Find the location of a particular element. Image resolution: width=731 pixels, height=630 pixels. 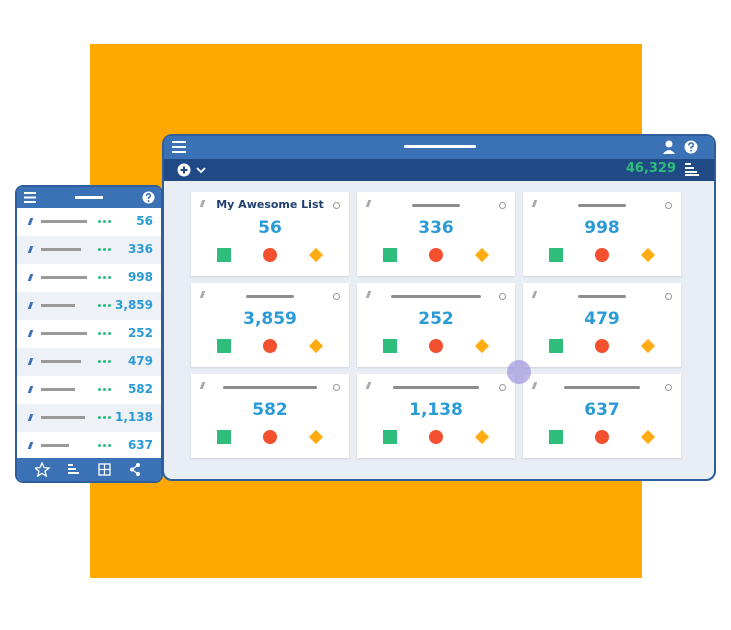

card: 1,138 is located at coordinates (436, 416).